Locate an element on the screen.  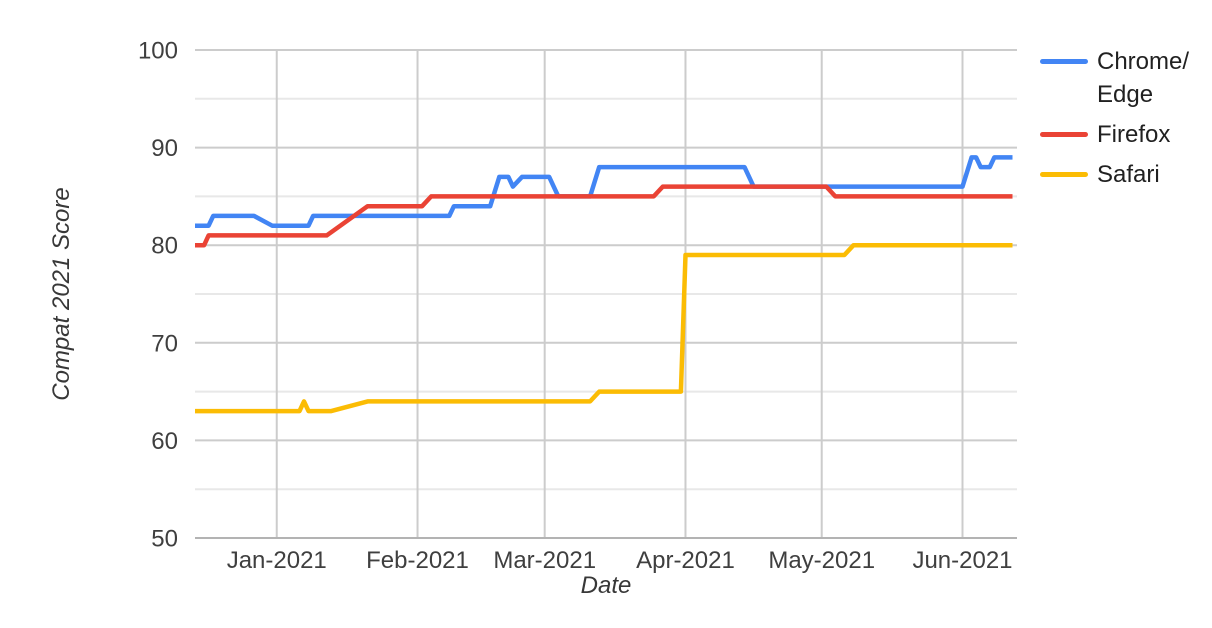
y-tick-label: 100 is located at coordinates (158, 51).